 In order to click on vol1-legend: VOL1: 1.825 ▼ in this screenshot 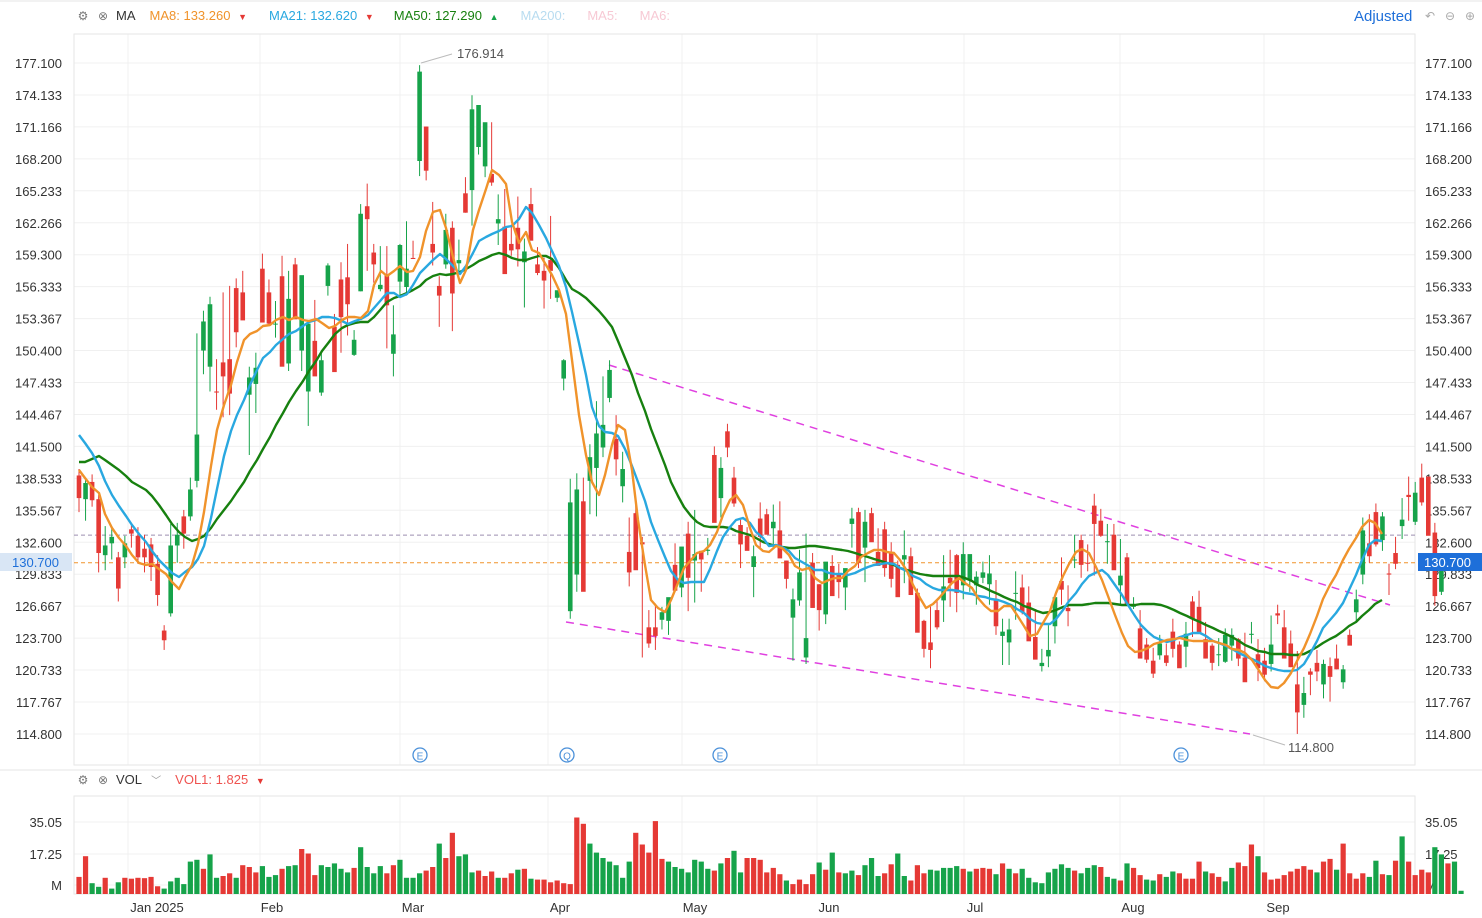, I will do `click(220, 779)`.